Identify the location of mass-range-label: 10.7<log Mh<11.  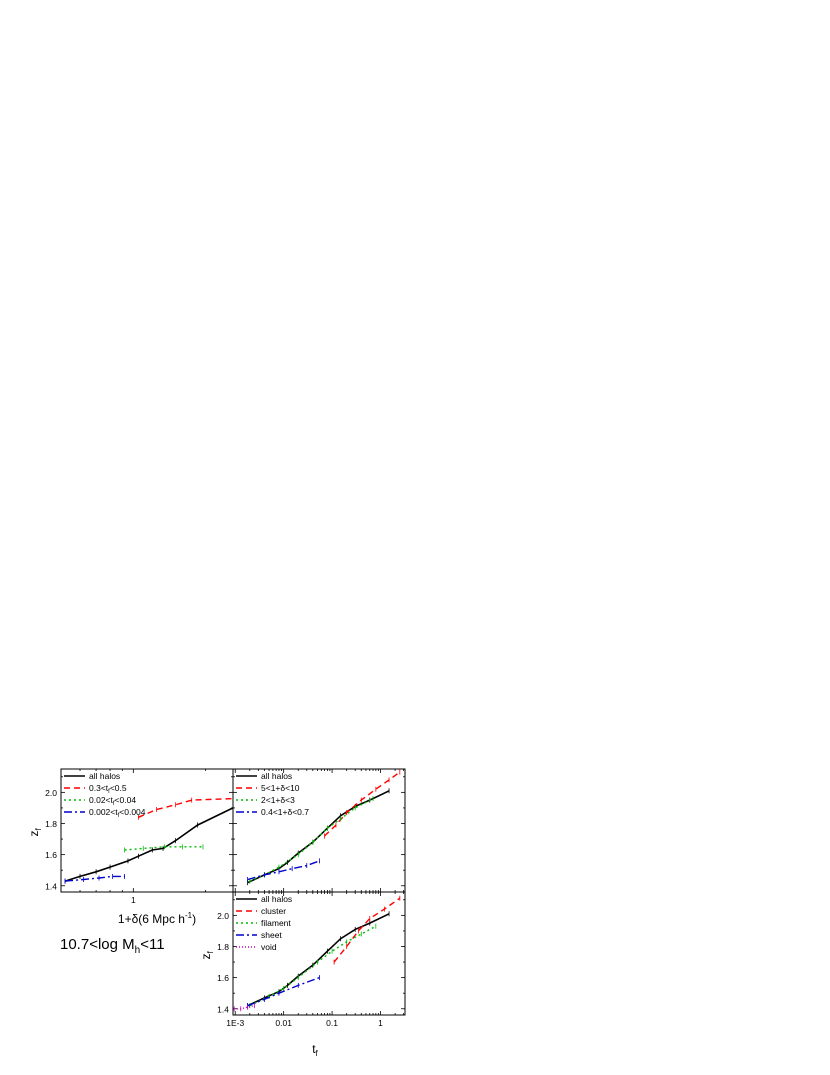
(112, 946).